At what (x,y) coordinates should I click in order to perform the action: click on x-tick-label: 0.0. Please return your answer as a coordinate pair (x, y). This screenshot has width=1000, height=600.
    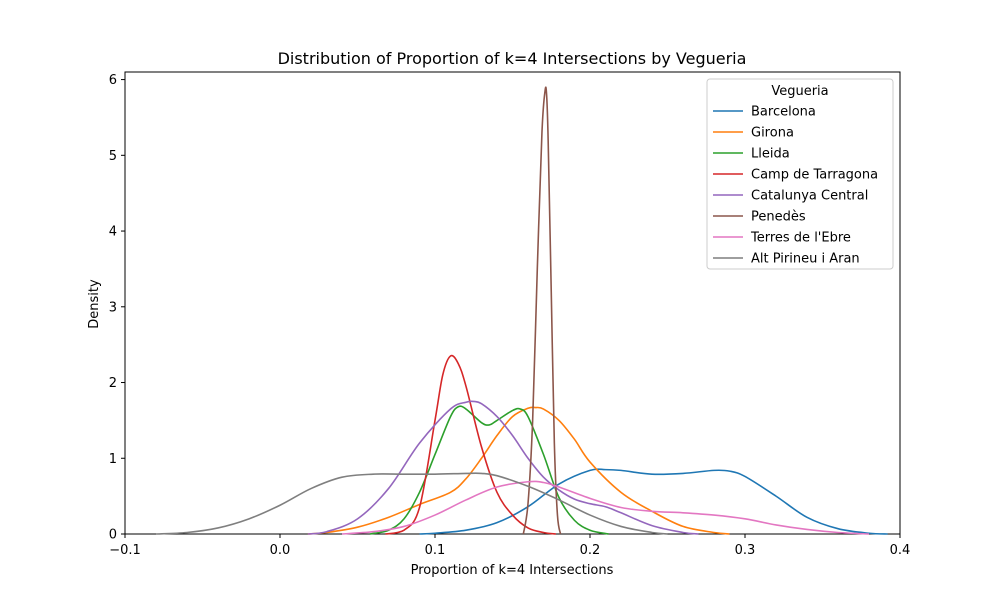
    Looking at the image, I should click on (280, 550).